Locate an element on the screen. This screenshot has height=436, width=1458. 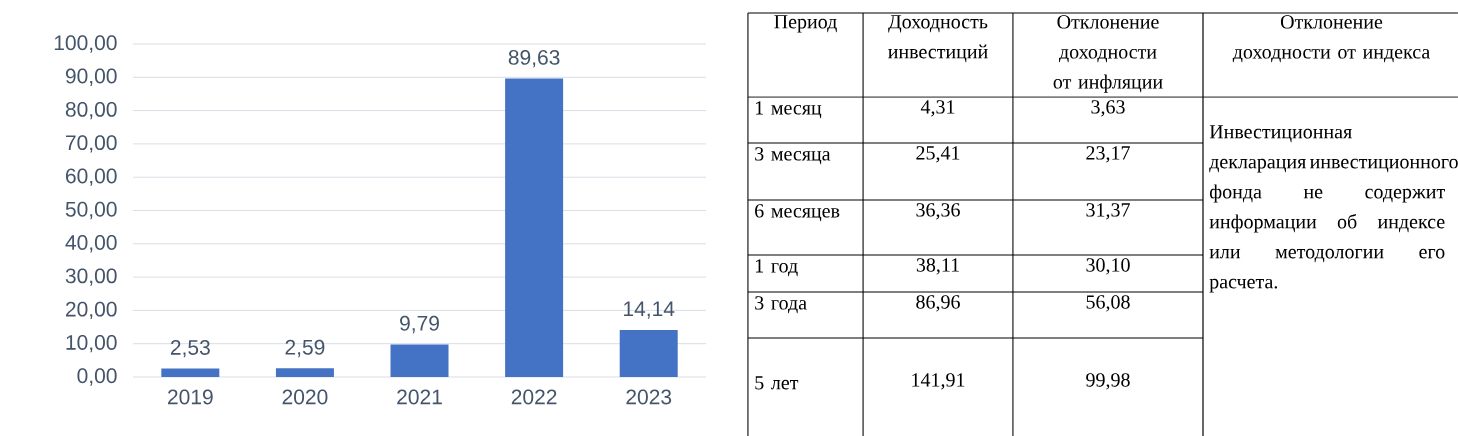
text: 36,36 is located at coordinates (938, 211).